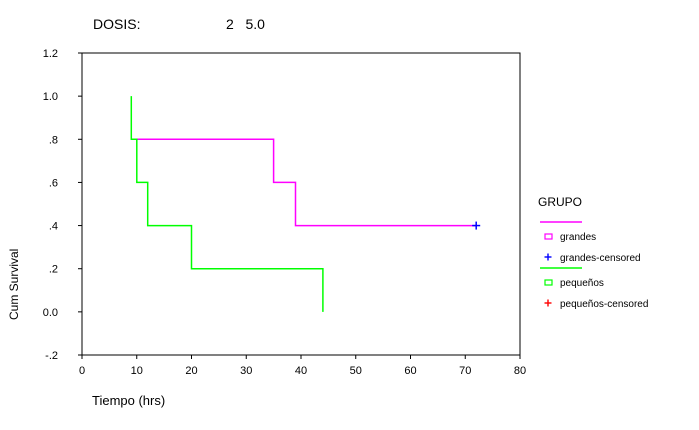 This screenshot has width=699, height=430. What do you see at coordinates (82, 371) in the screenshot?
I see `x-tick-label: 0` at bounding box center [82, 371].